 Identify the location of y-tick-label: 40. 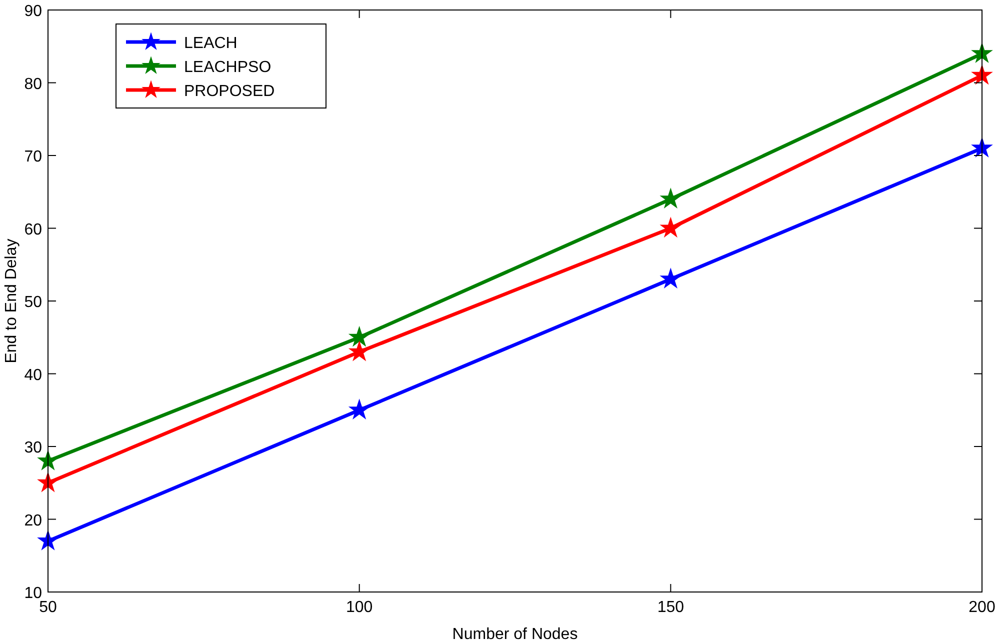
(33, 375).